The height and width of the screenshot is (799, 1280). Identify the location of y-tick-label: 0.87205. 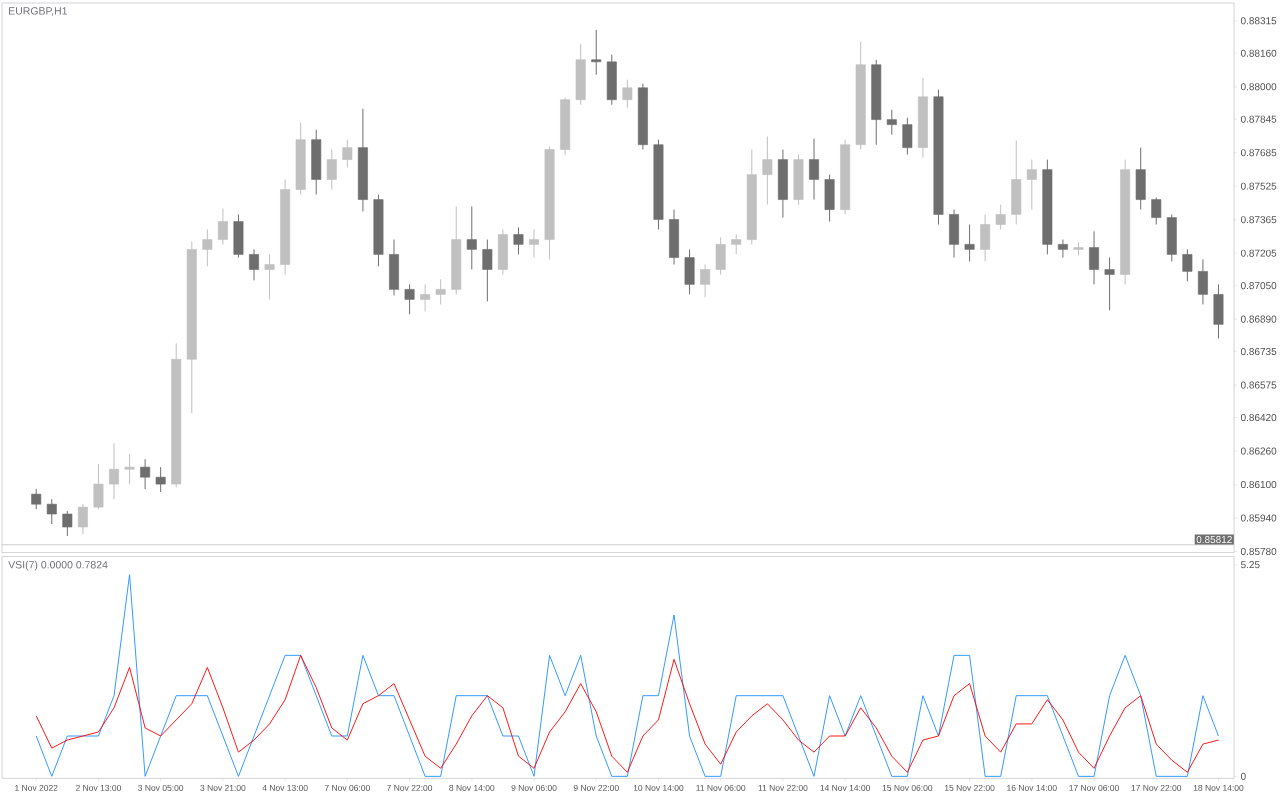
(1258, 253).